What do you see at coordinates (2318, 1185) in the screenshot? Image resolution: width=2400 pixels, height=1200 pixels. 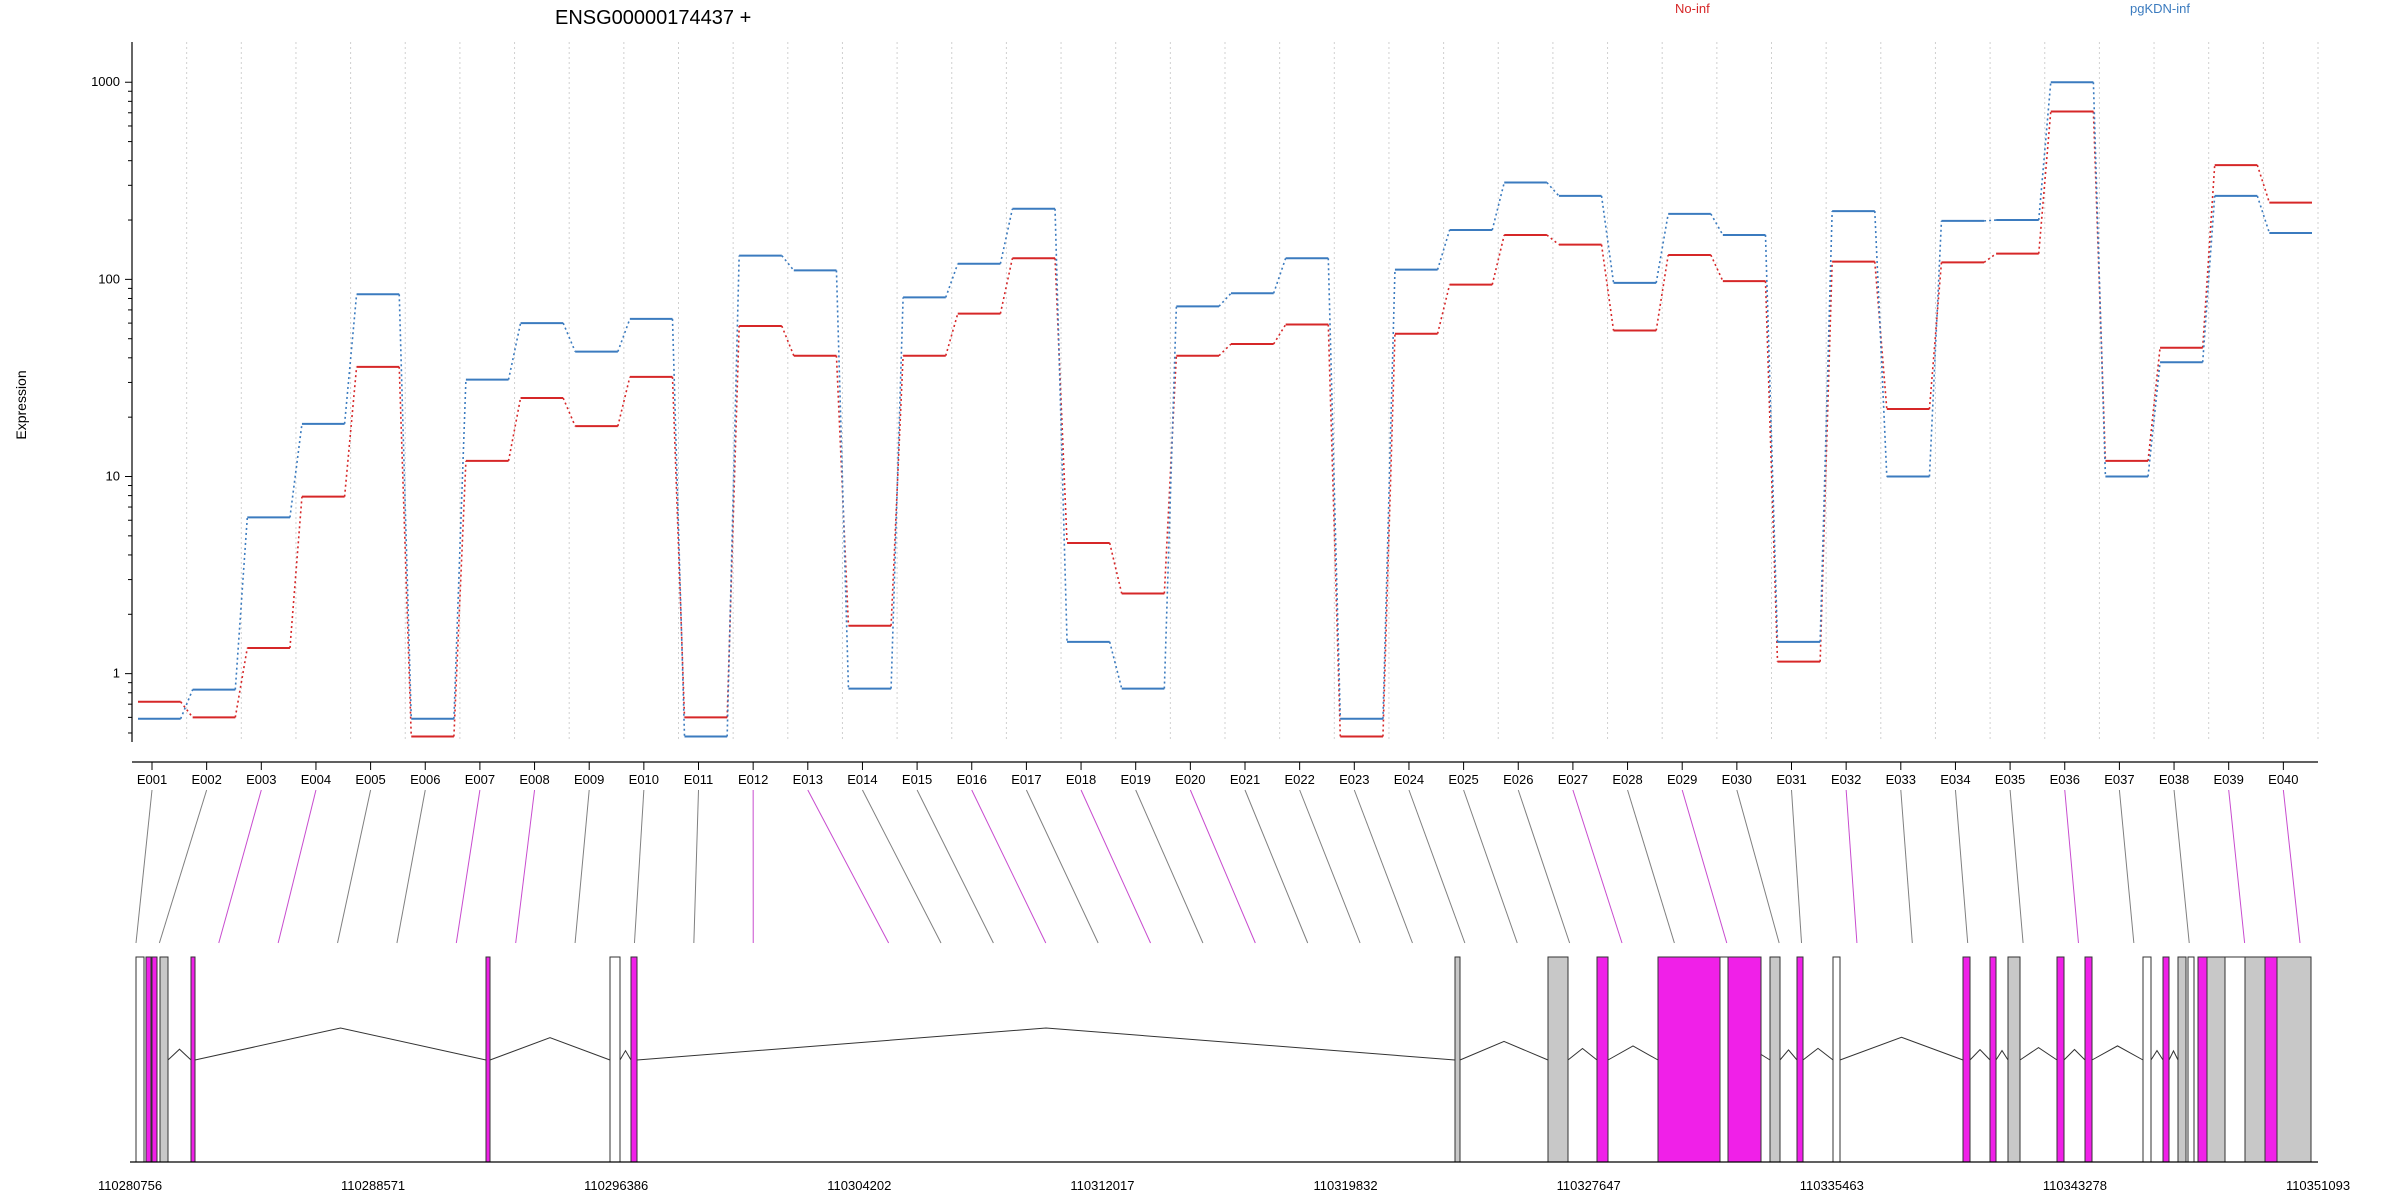 I see `genome-coordinate-label: 110351093` at bounding box center [2318, 1185].